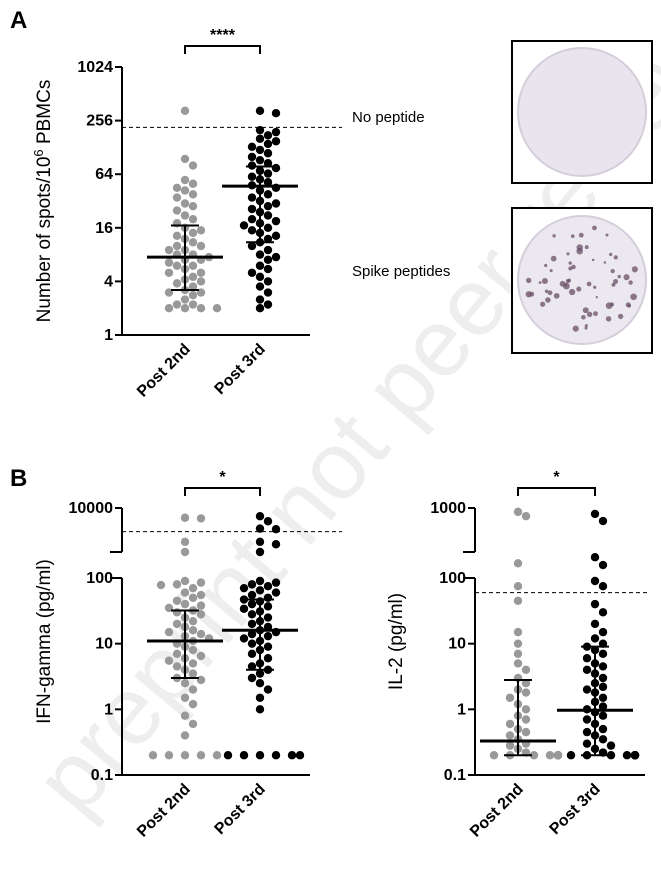 The width and height of the screenshot is (661, 872). Describe the element at coordinates (108, 281) in the screenshot. I see `elispot-y-tick-label: 4` at that location.